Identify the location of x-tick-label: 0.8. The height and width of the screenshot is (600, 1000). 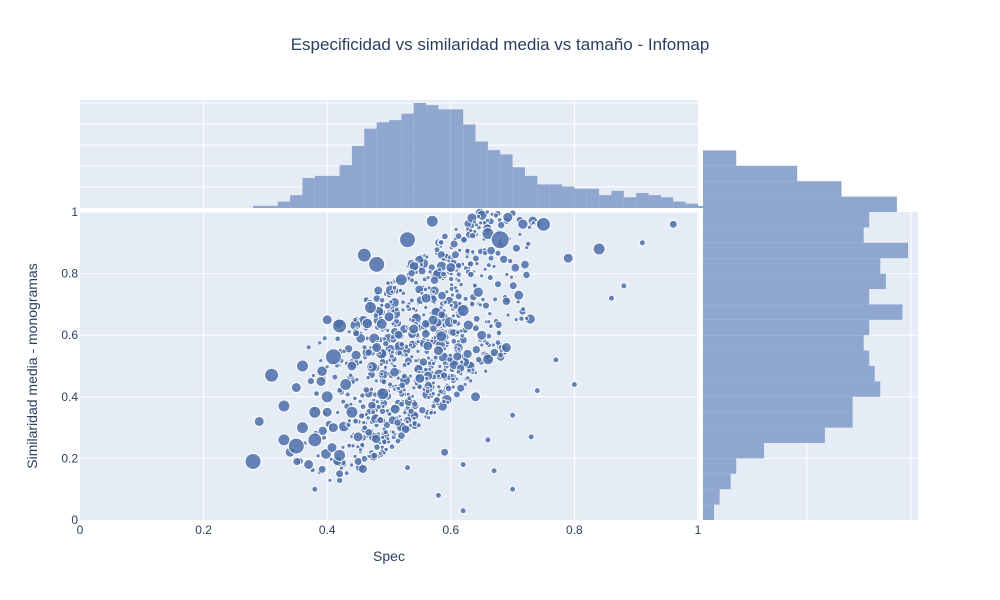
(574, 530).